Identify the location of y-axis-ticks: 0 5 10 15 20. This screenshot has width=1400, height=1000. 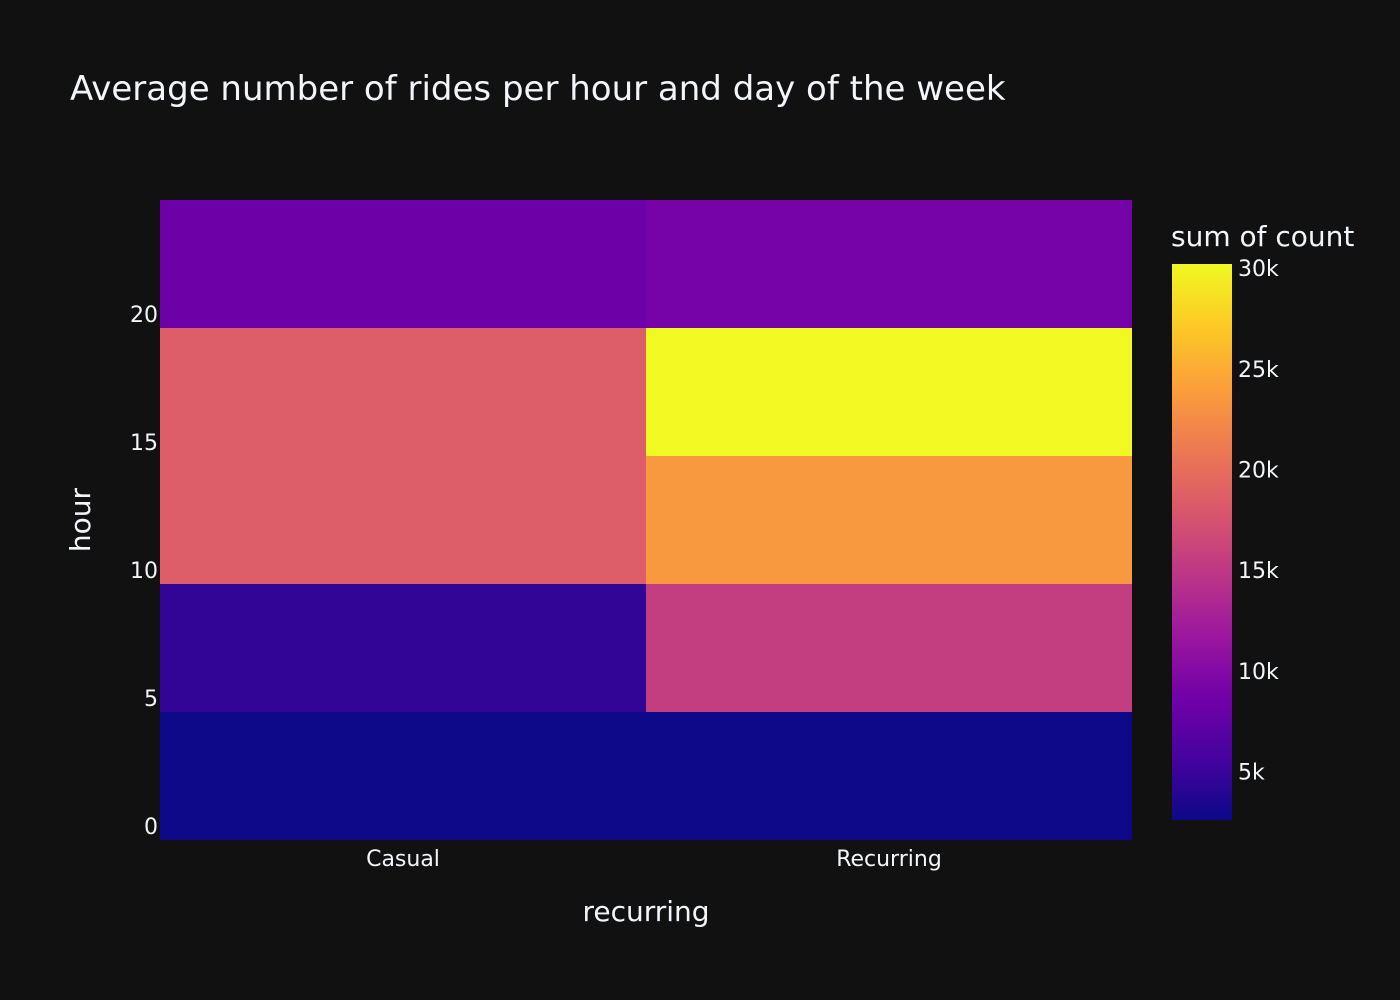
(144, 571).